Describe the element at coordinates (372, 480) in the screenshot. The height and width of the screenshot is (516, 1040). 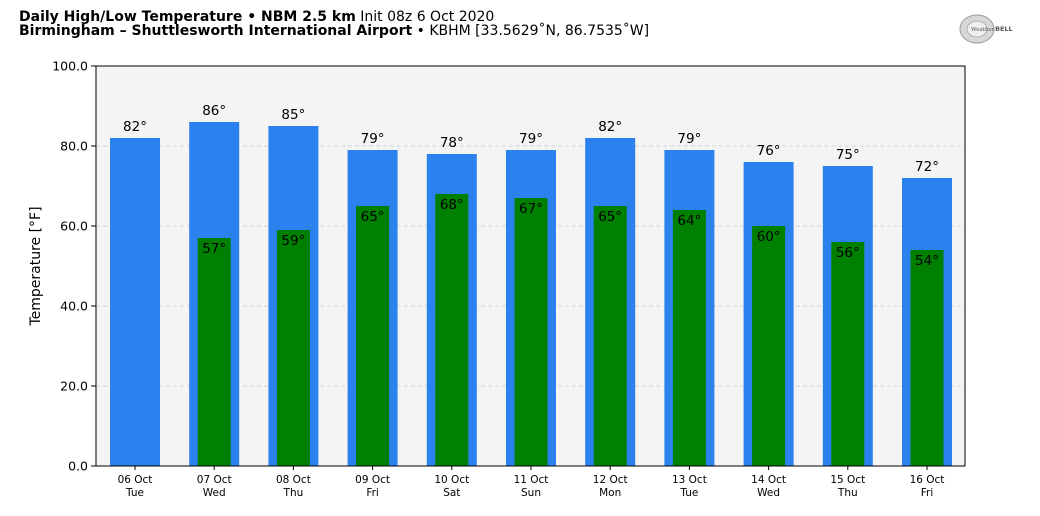
I see `x-tick-date: 09 Oct` at that location.